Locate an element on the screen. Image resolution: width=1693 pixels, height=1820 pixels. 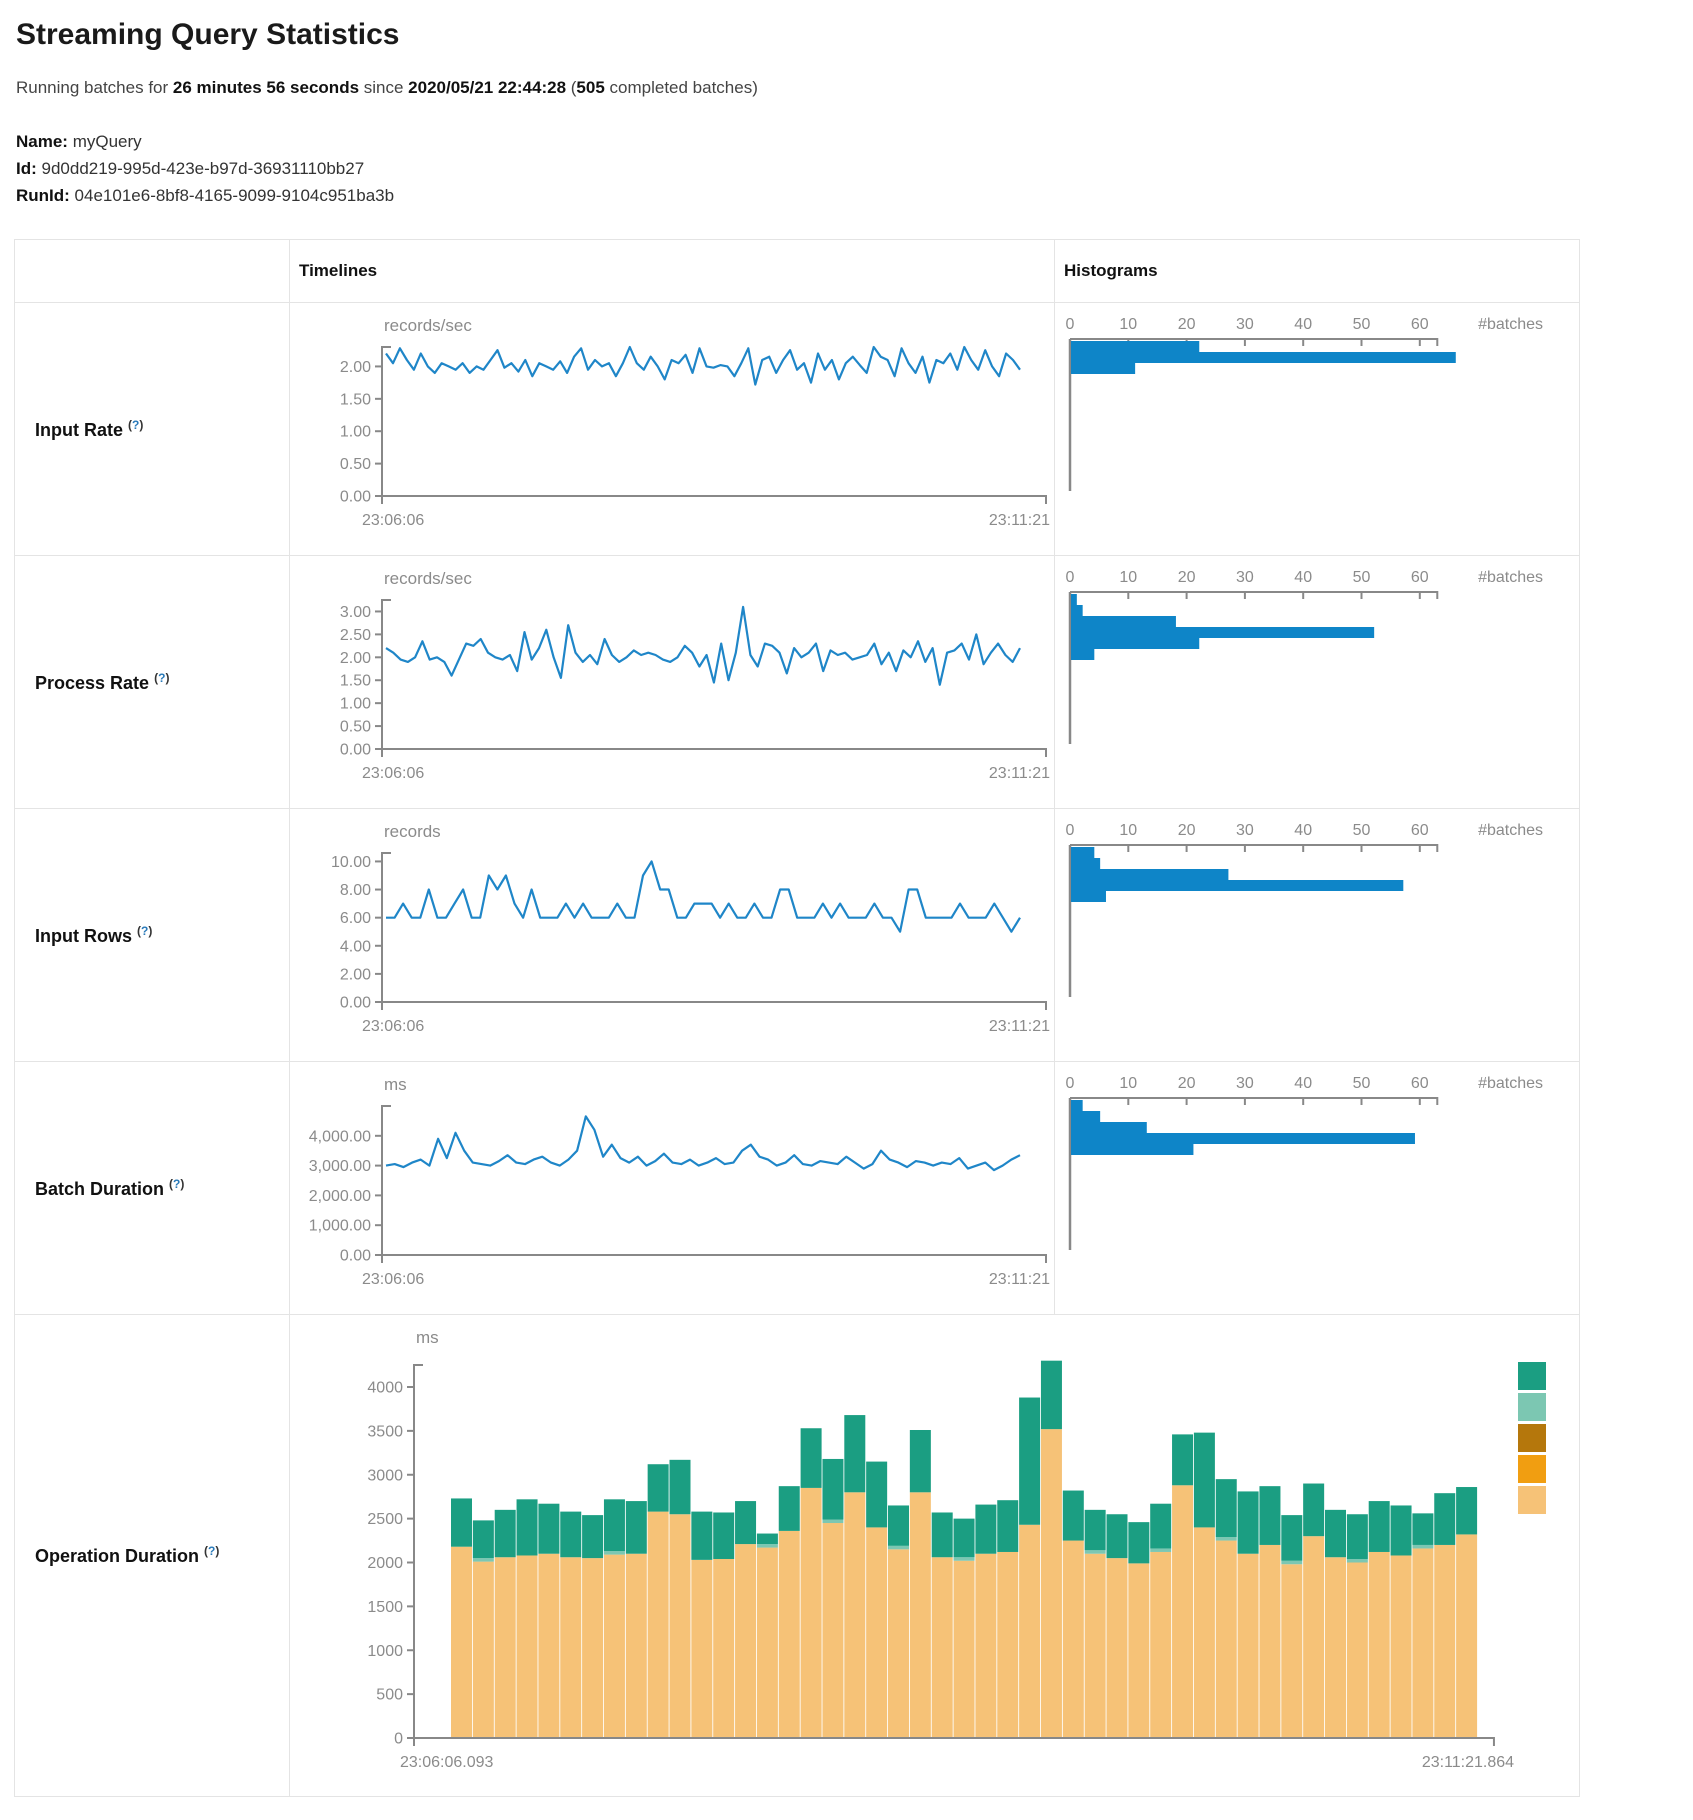
svg-text: 3.00 is located at coordinates (355, 612).